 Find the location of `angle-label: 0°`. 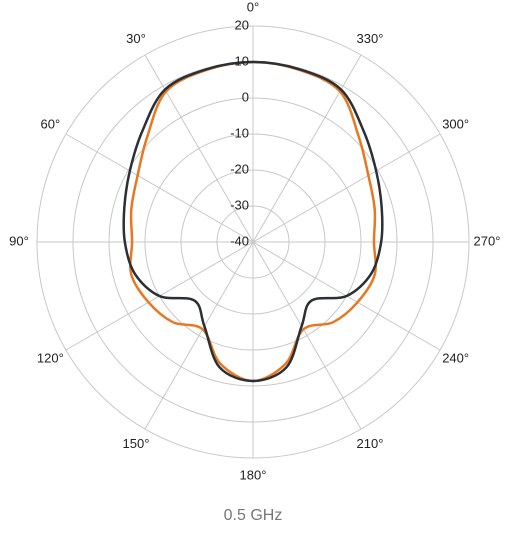

angle-label: 0° is located at coordinates (253, 7).